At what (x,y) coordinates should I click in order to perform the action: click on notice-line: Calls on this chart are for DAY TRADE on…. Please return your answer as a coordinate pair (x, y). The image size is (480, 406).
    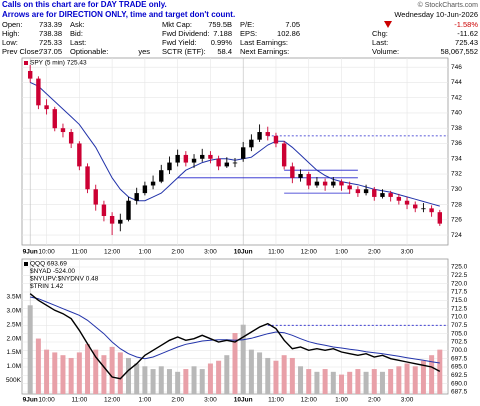
    Looking at the image, I should click on (84, 4).